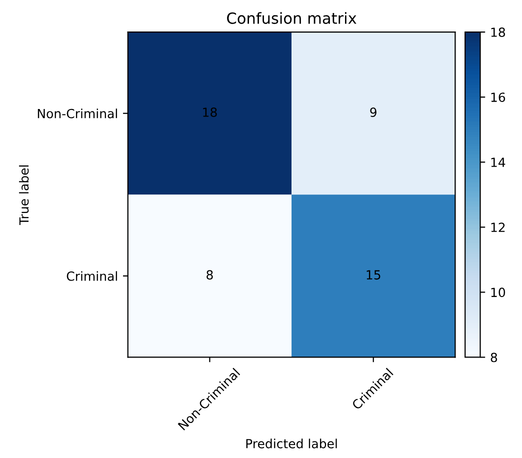  I want to click on data-label: 18, so click(210, 112).